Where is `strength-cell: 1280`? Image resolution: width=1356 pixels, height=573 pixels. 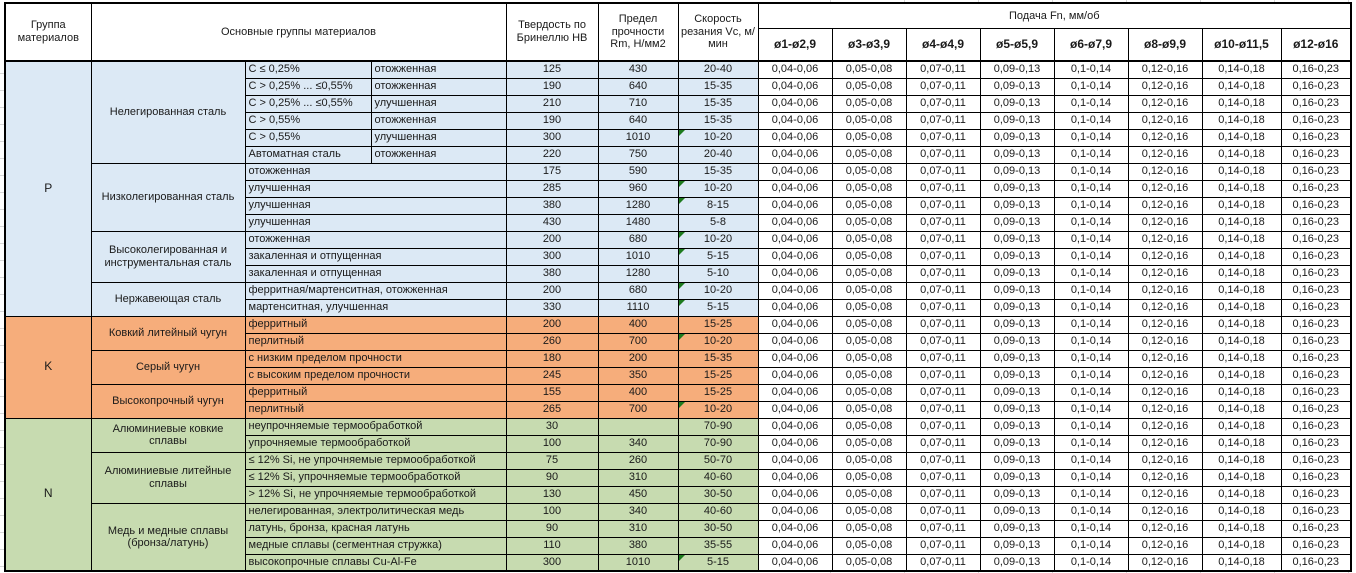 strength-cell: 1280 is located at coordinates (638, 205).